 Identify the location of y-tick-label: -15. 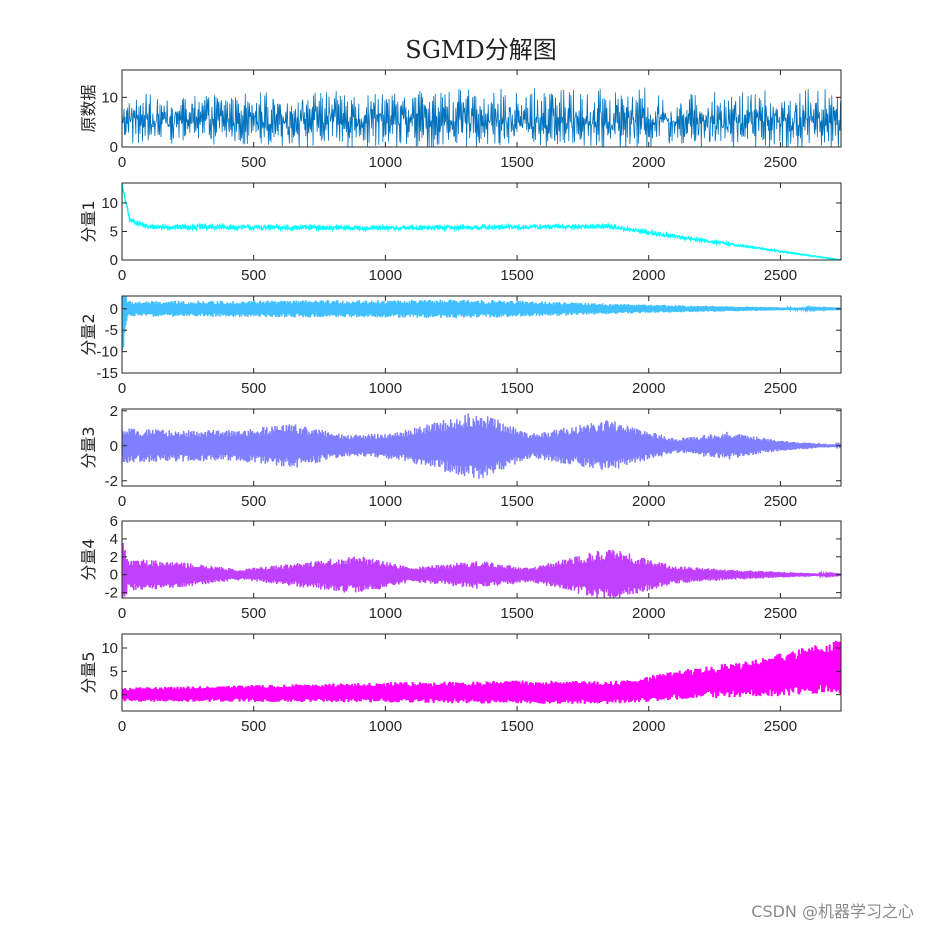
(107, 373).